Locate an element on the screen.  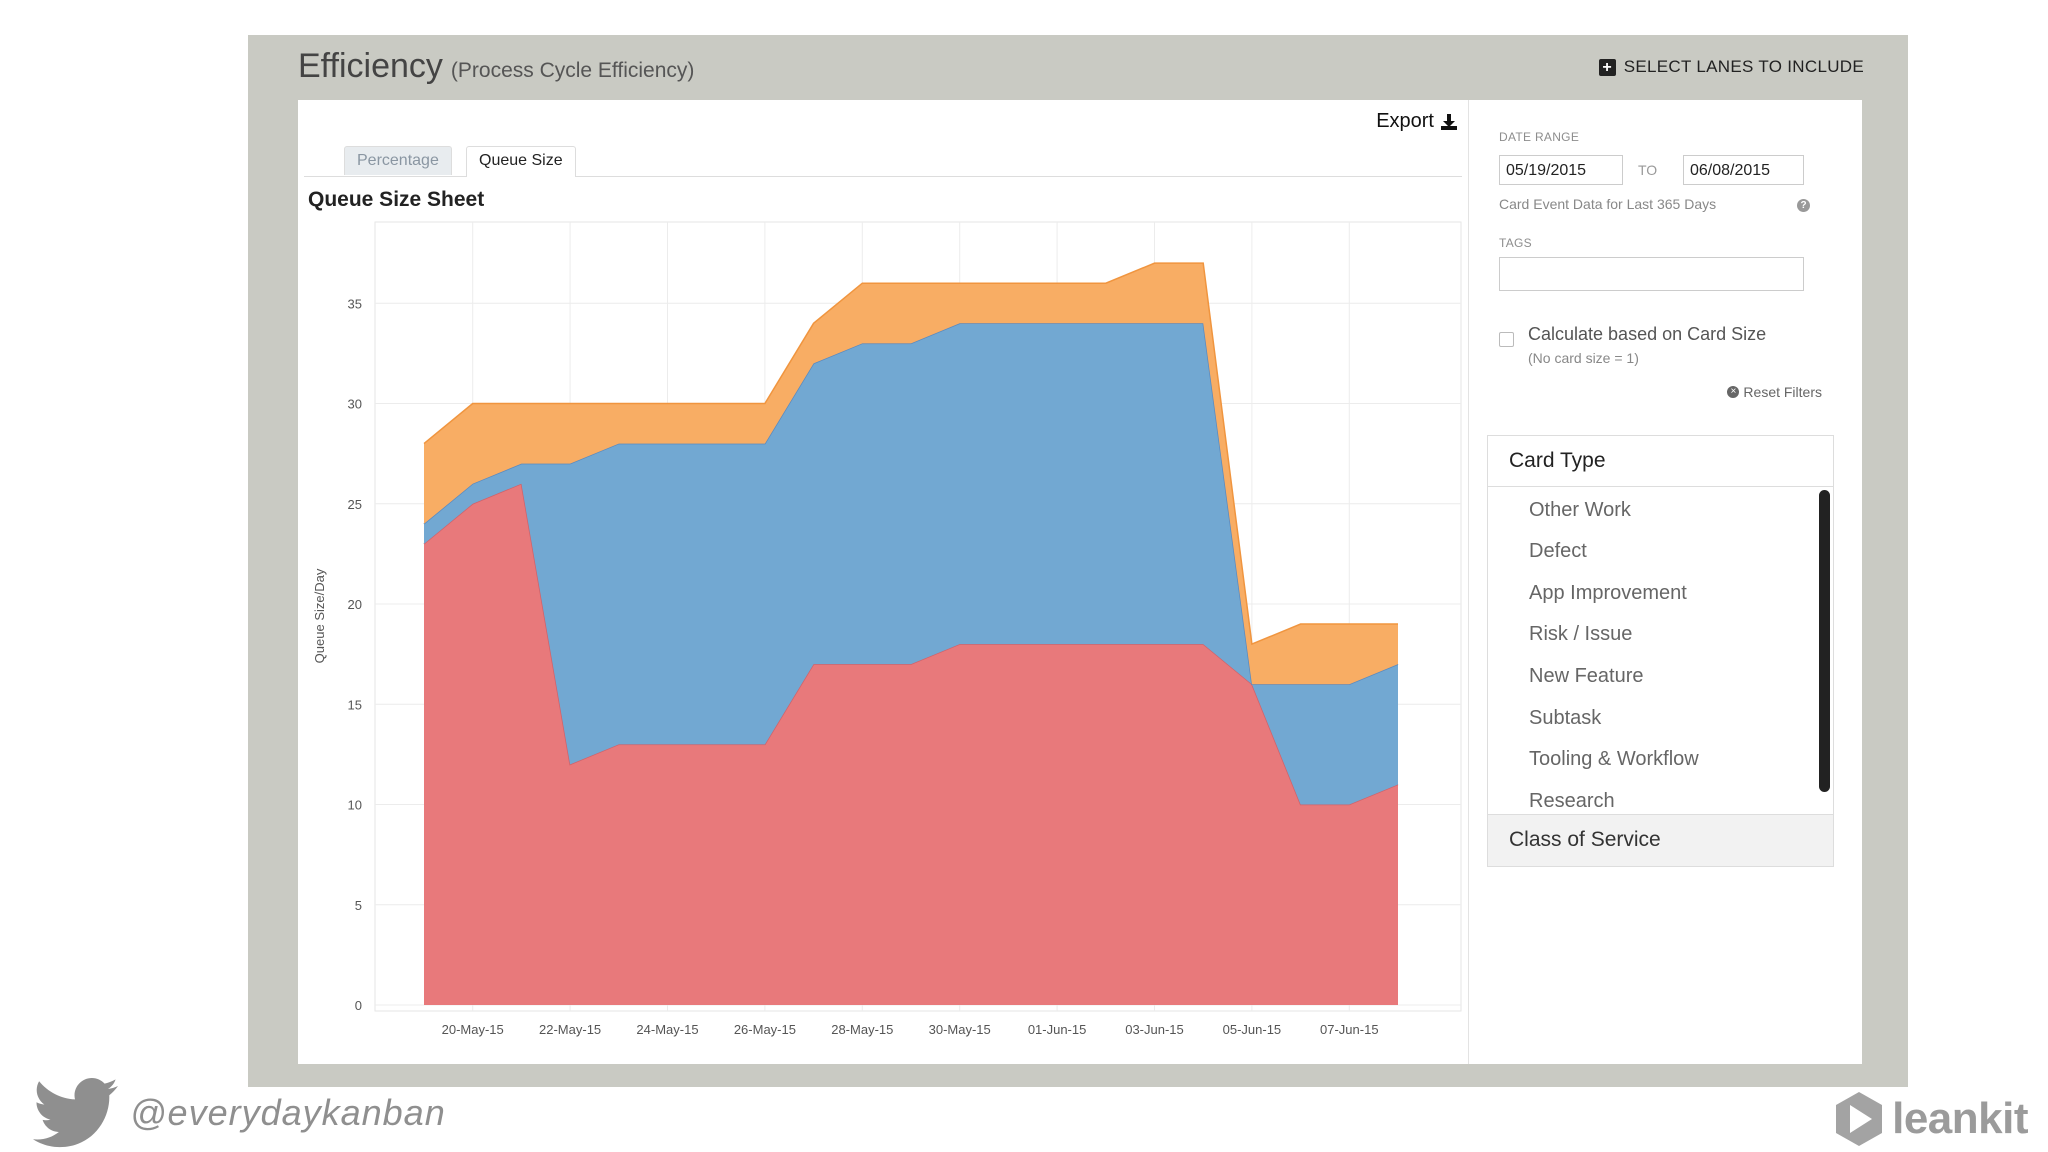
y-tick-label: 10 is located at coordinates (355, 805).